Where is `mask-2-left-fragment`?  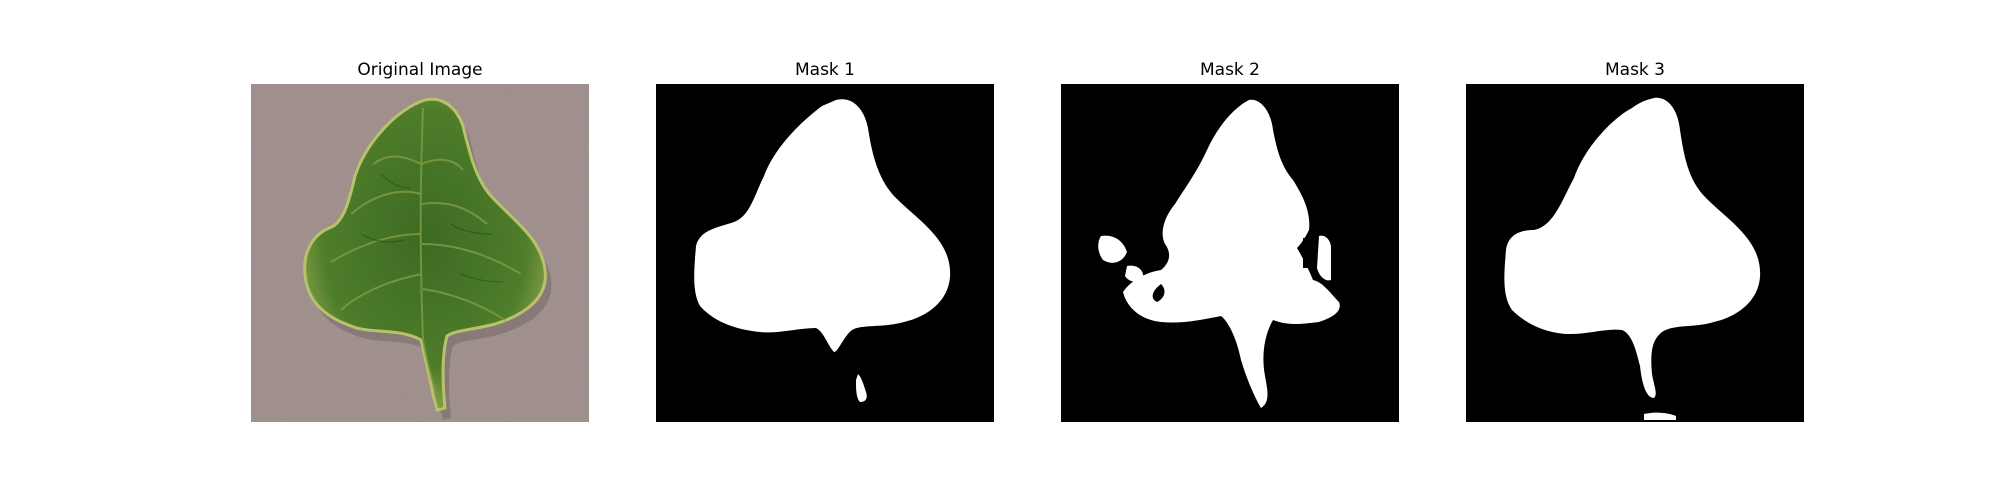 mask-2-left-fragment is located at coordinates (1112, 249).